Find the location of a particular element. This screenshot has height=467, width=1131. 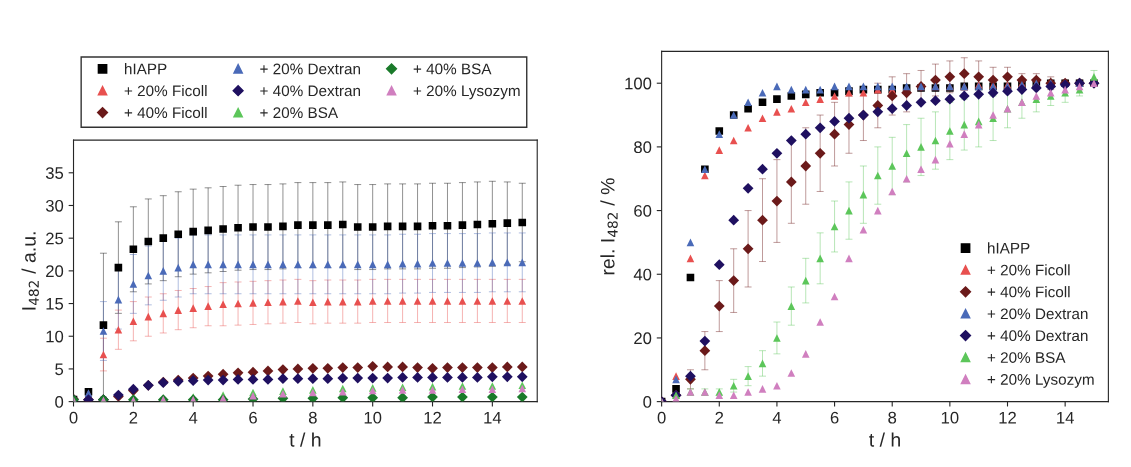

y-tick-label: 80 is located at coordinates (643, 147).